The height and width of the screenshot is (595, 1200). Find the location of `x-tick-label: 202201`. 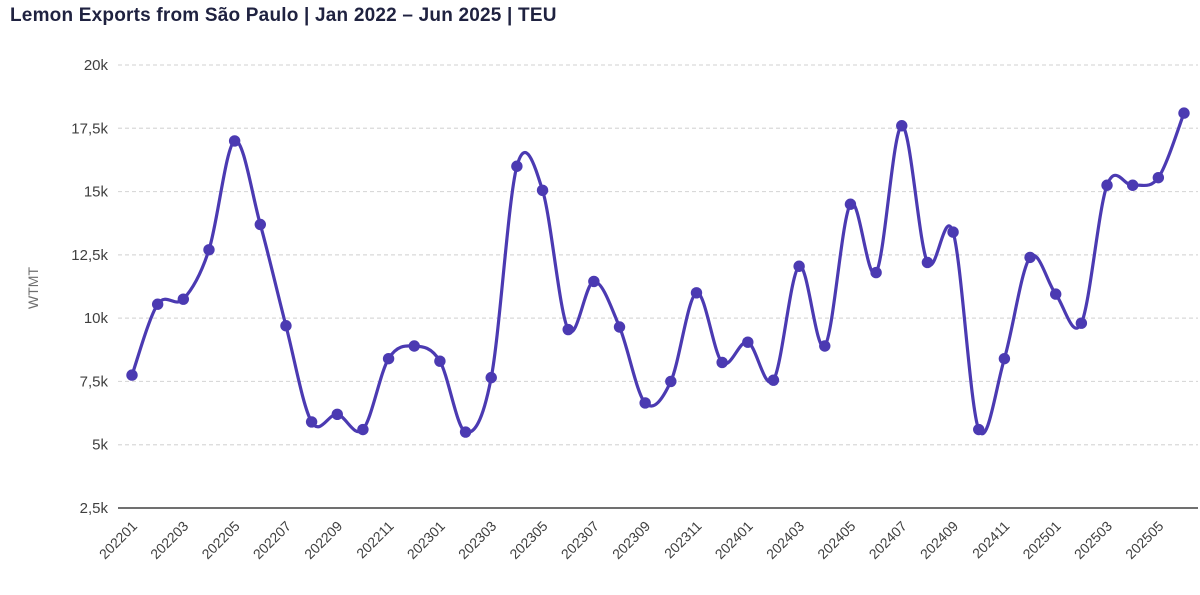

x-tick-label: 202201 is located at coordinates (118, 540).